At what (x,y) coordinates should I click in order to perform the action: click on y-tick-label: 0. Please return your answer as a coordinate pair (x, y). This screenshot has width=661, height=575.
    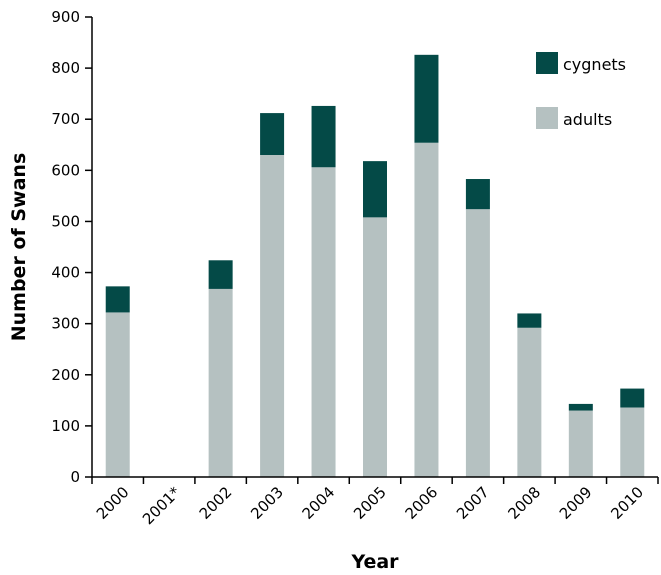
    Looking at the image, I should click on (75, 477).